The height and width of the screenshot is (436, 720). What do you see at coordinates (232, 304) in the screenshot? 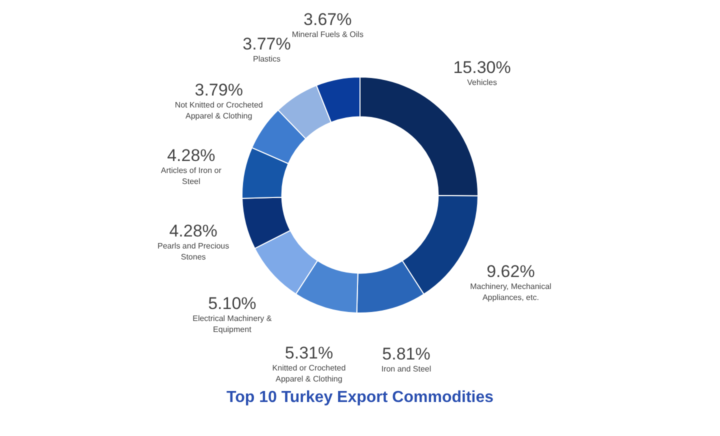
I see `data-label: 5.10%` at bounding box center [232, 304].